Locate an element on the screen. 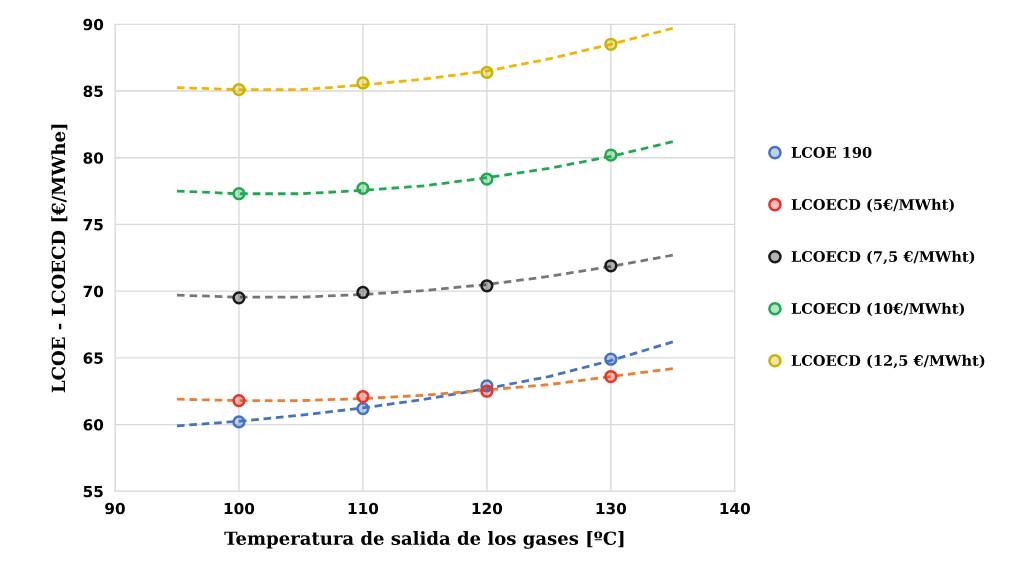 The height and width of the screenshot is (578, 1022). y-tick-label: 85 is located at coordinates (93, 91).